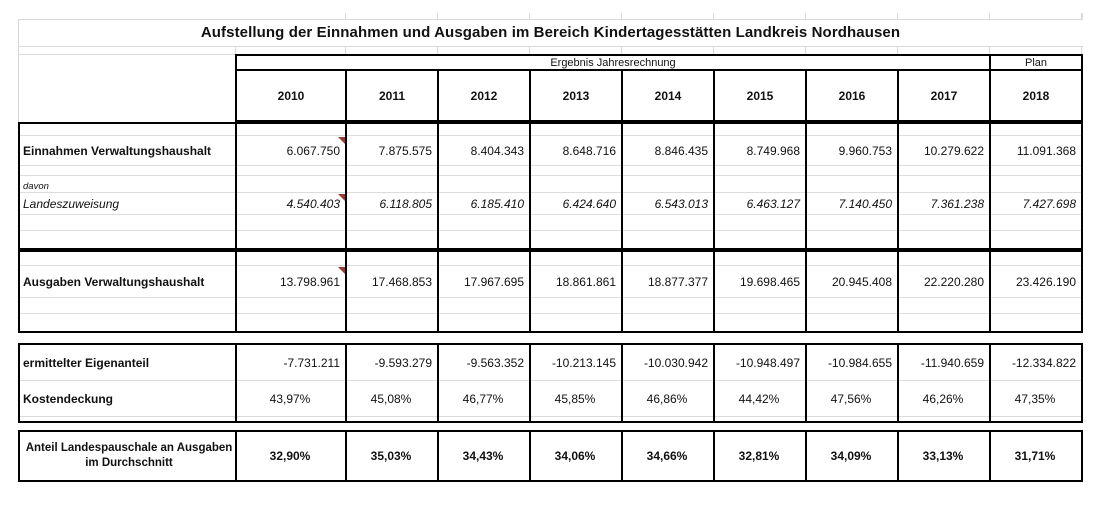 Image resolution: width=1109 pixels, height=505 pixels. What do you see at coordinates (613, 63) in the screenshot?
I see `group-header-ergebnis: Ergebnis Jahresrechnung` at bounding box center [613, 63].